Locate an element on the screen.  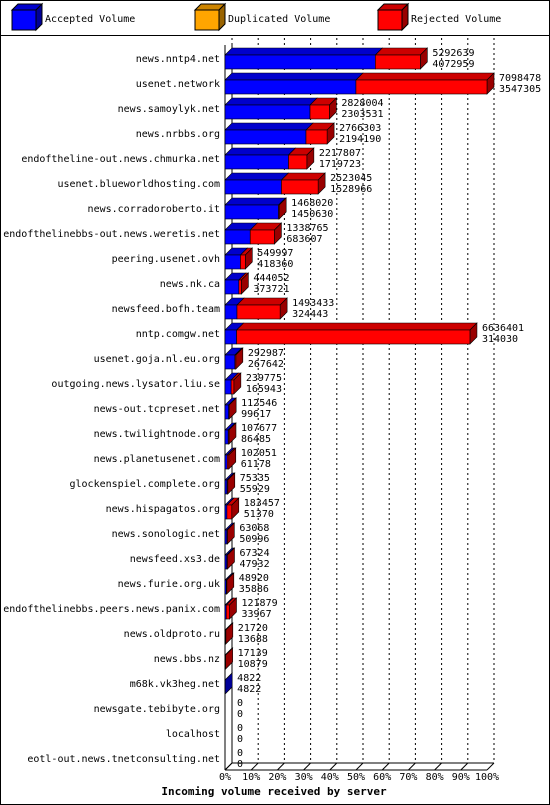
value-label: 47932 is located at coordinates (254, 564).